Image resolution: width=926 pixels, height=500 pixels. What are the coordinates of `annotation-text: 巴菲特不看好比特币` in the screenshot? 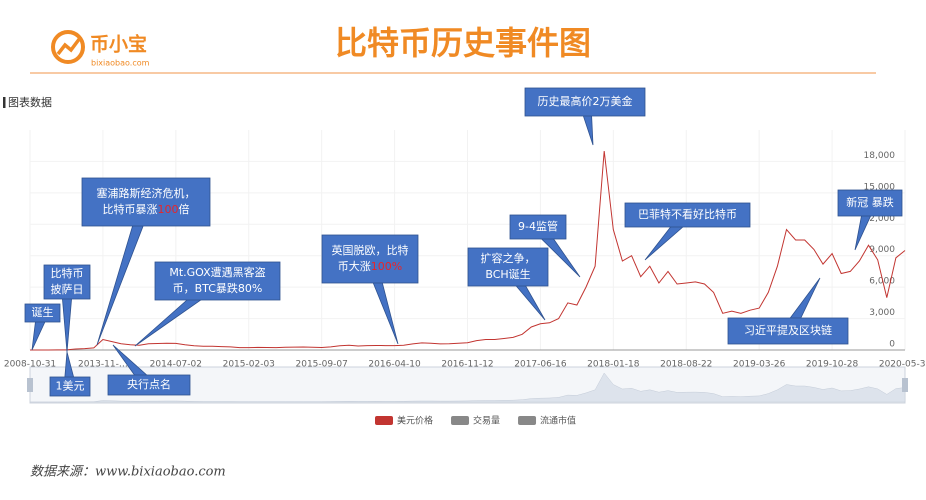 It's located at (687, 214).